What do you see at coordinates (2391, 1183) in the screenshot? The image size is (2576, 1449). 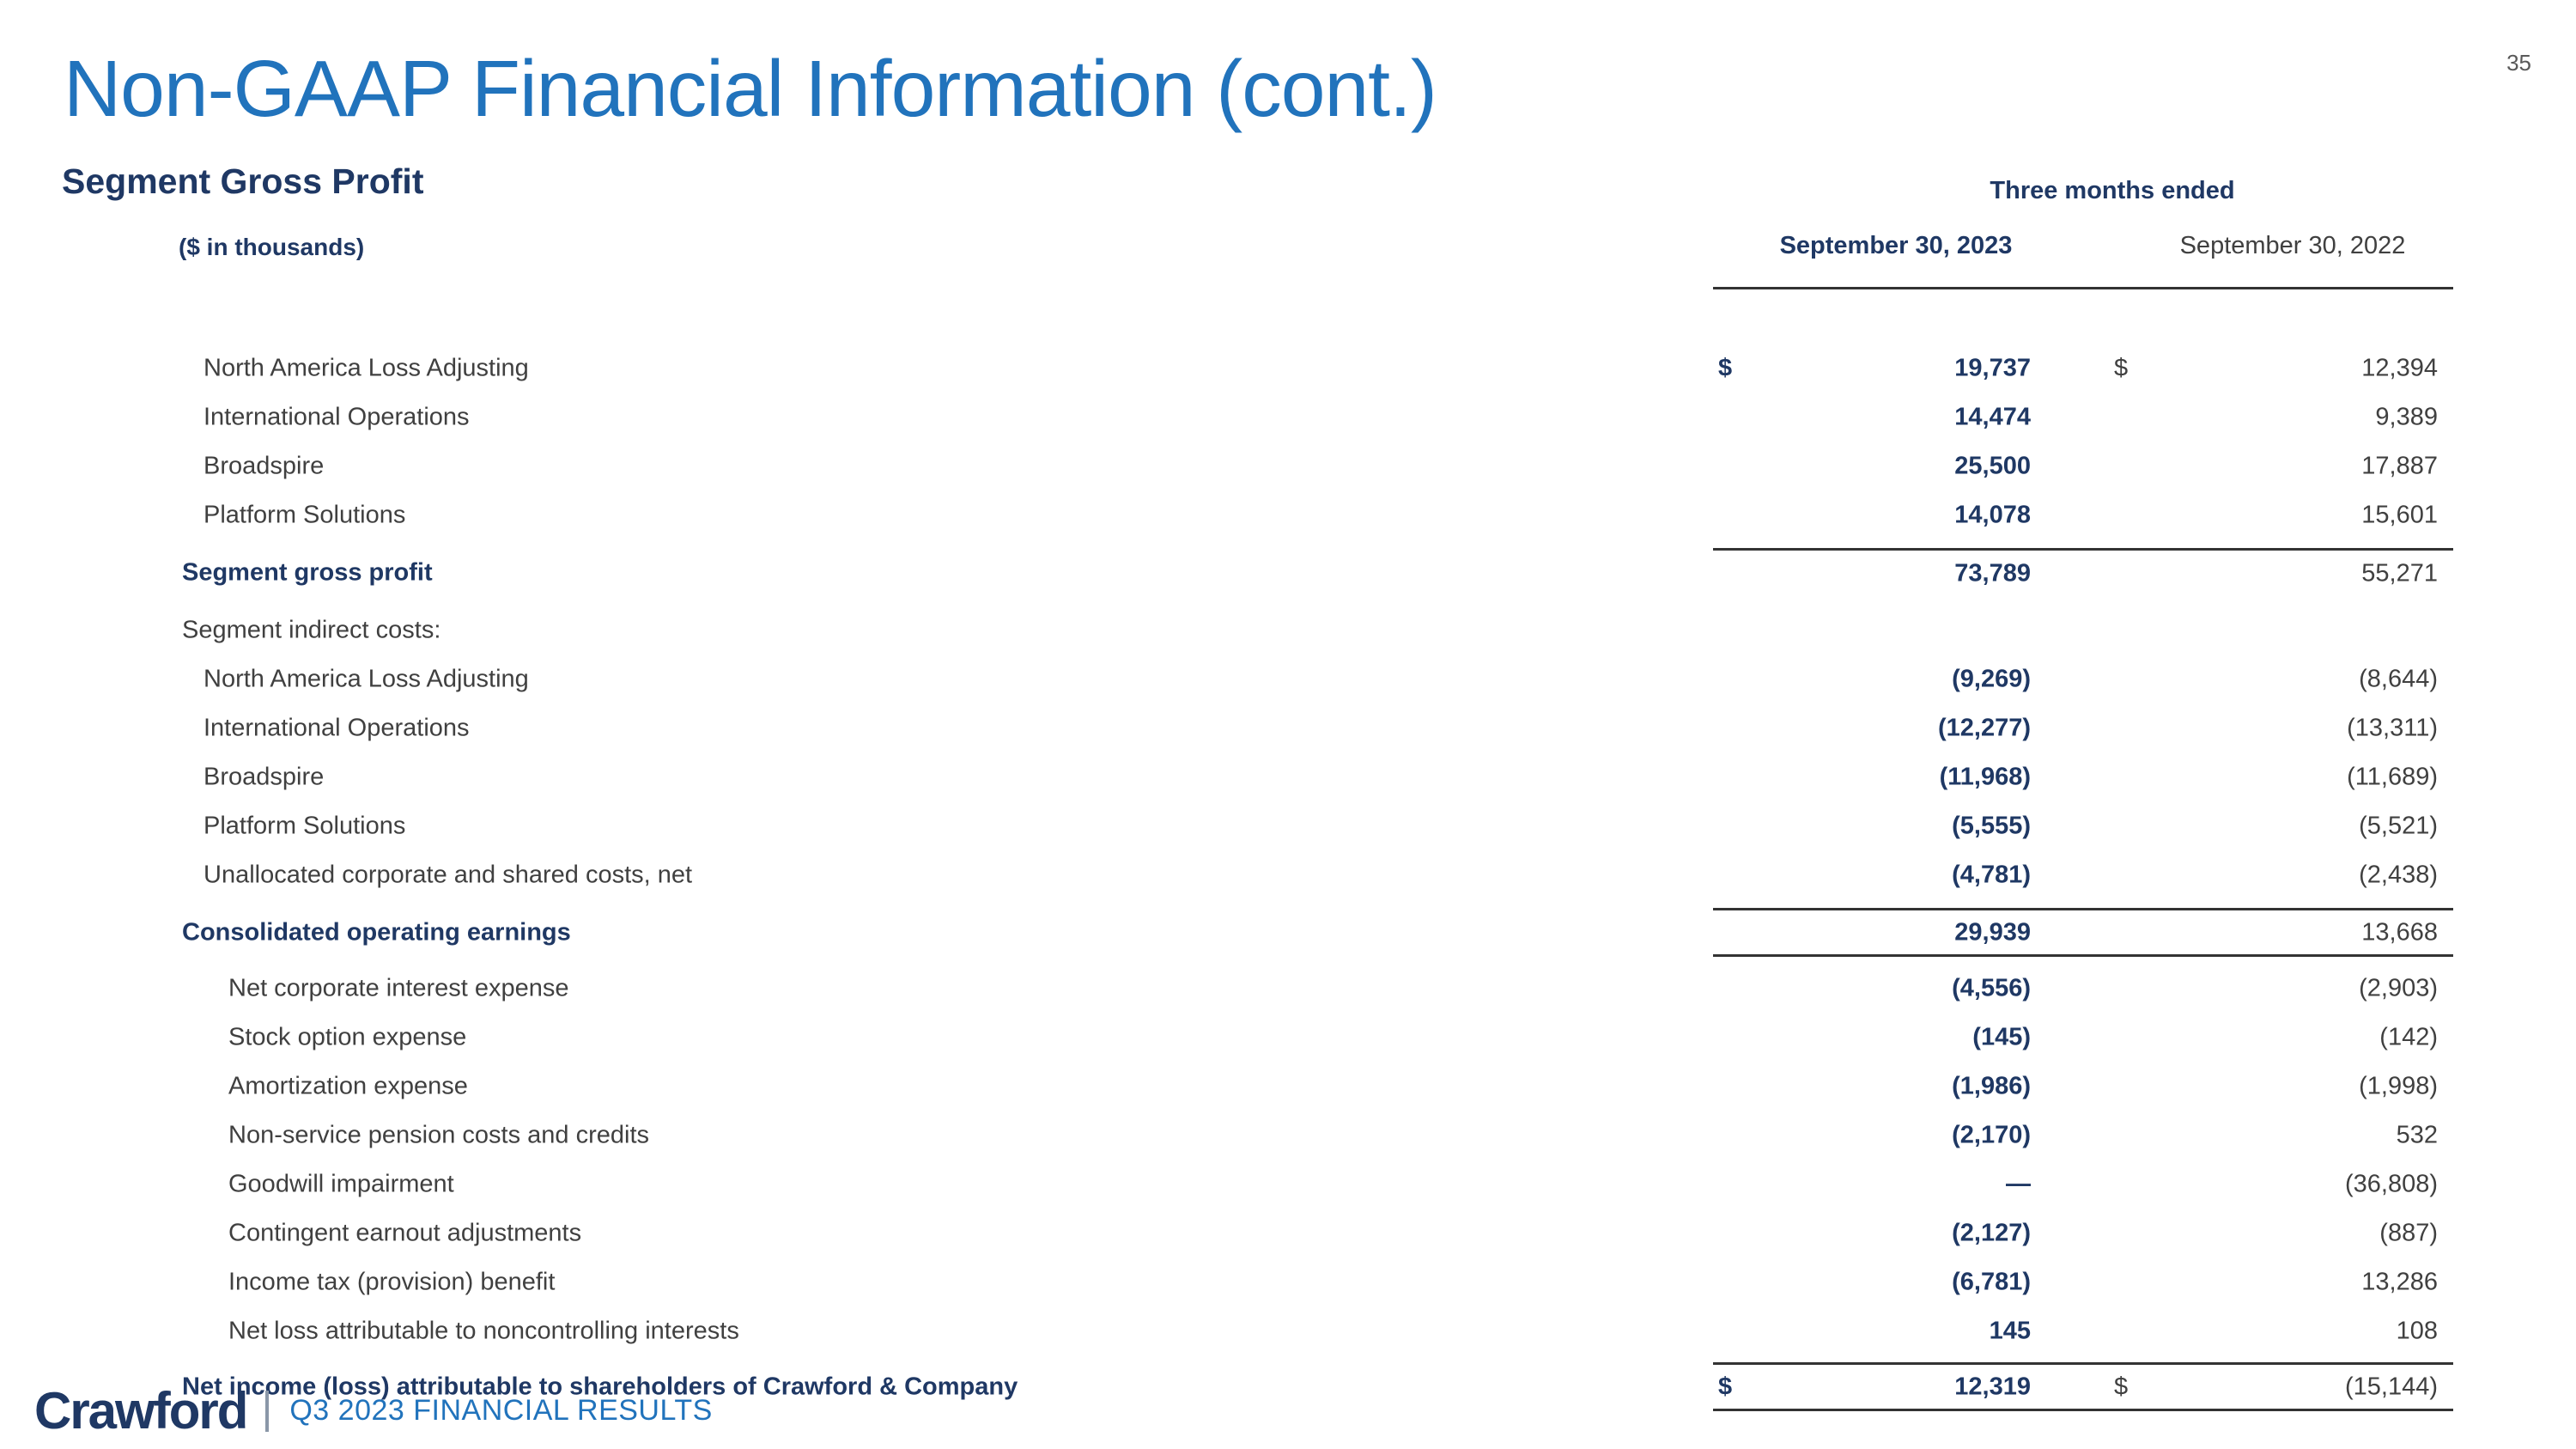 I see `value-2022: (36,808)` at bounding box center [2391, 1183].